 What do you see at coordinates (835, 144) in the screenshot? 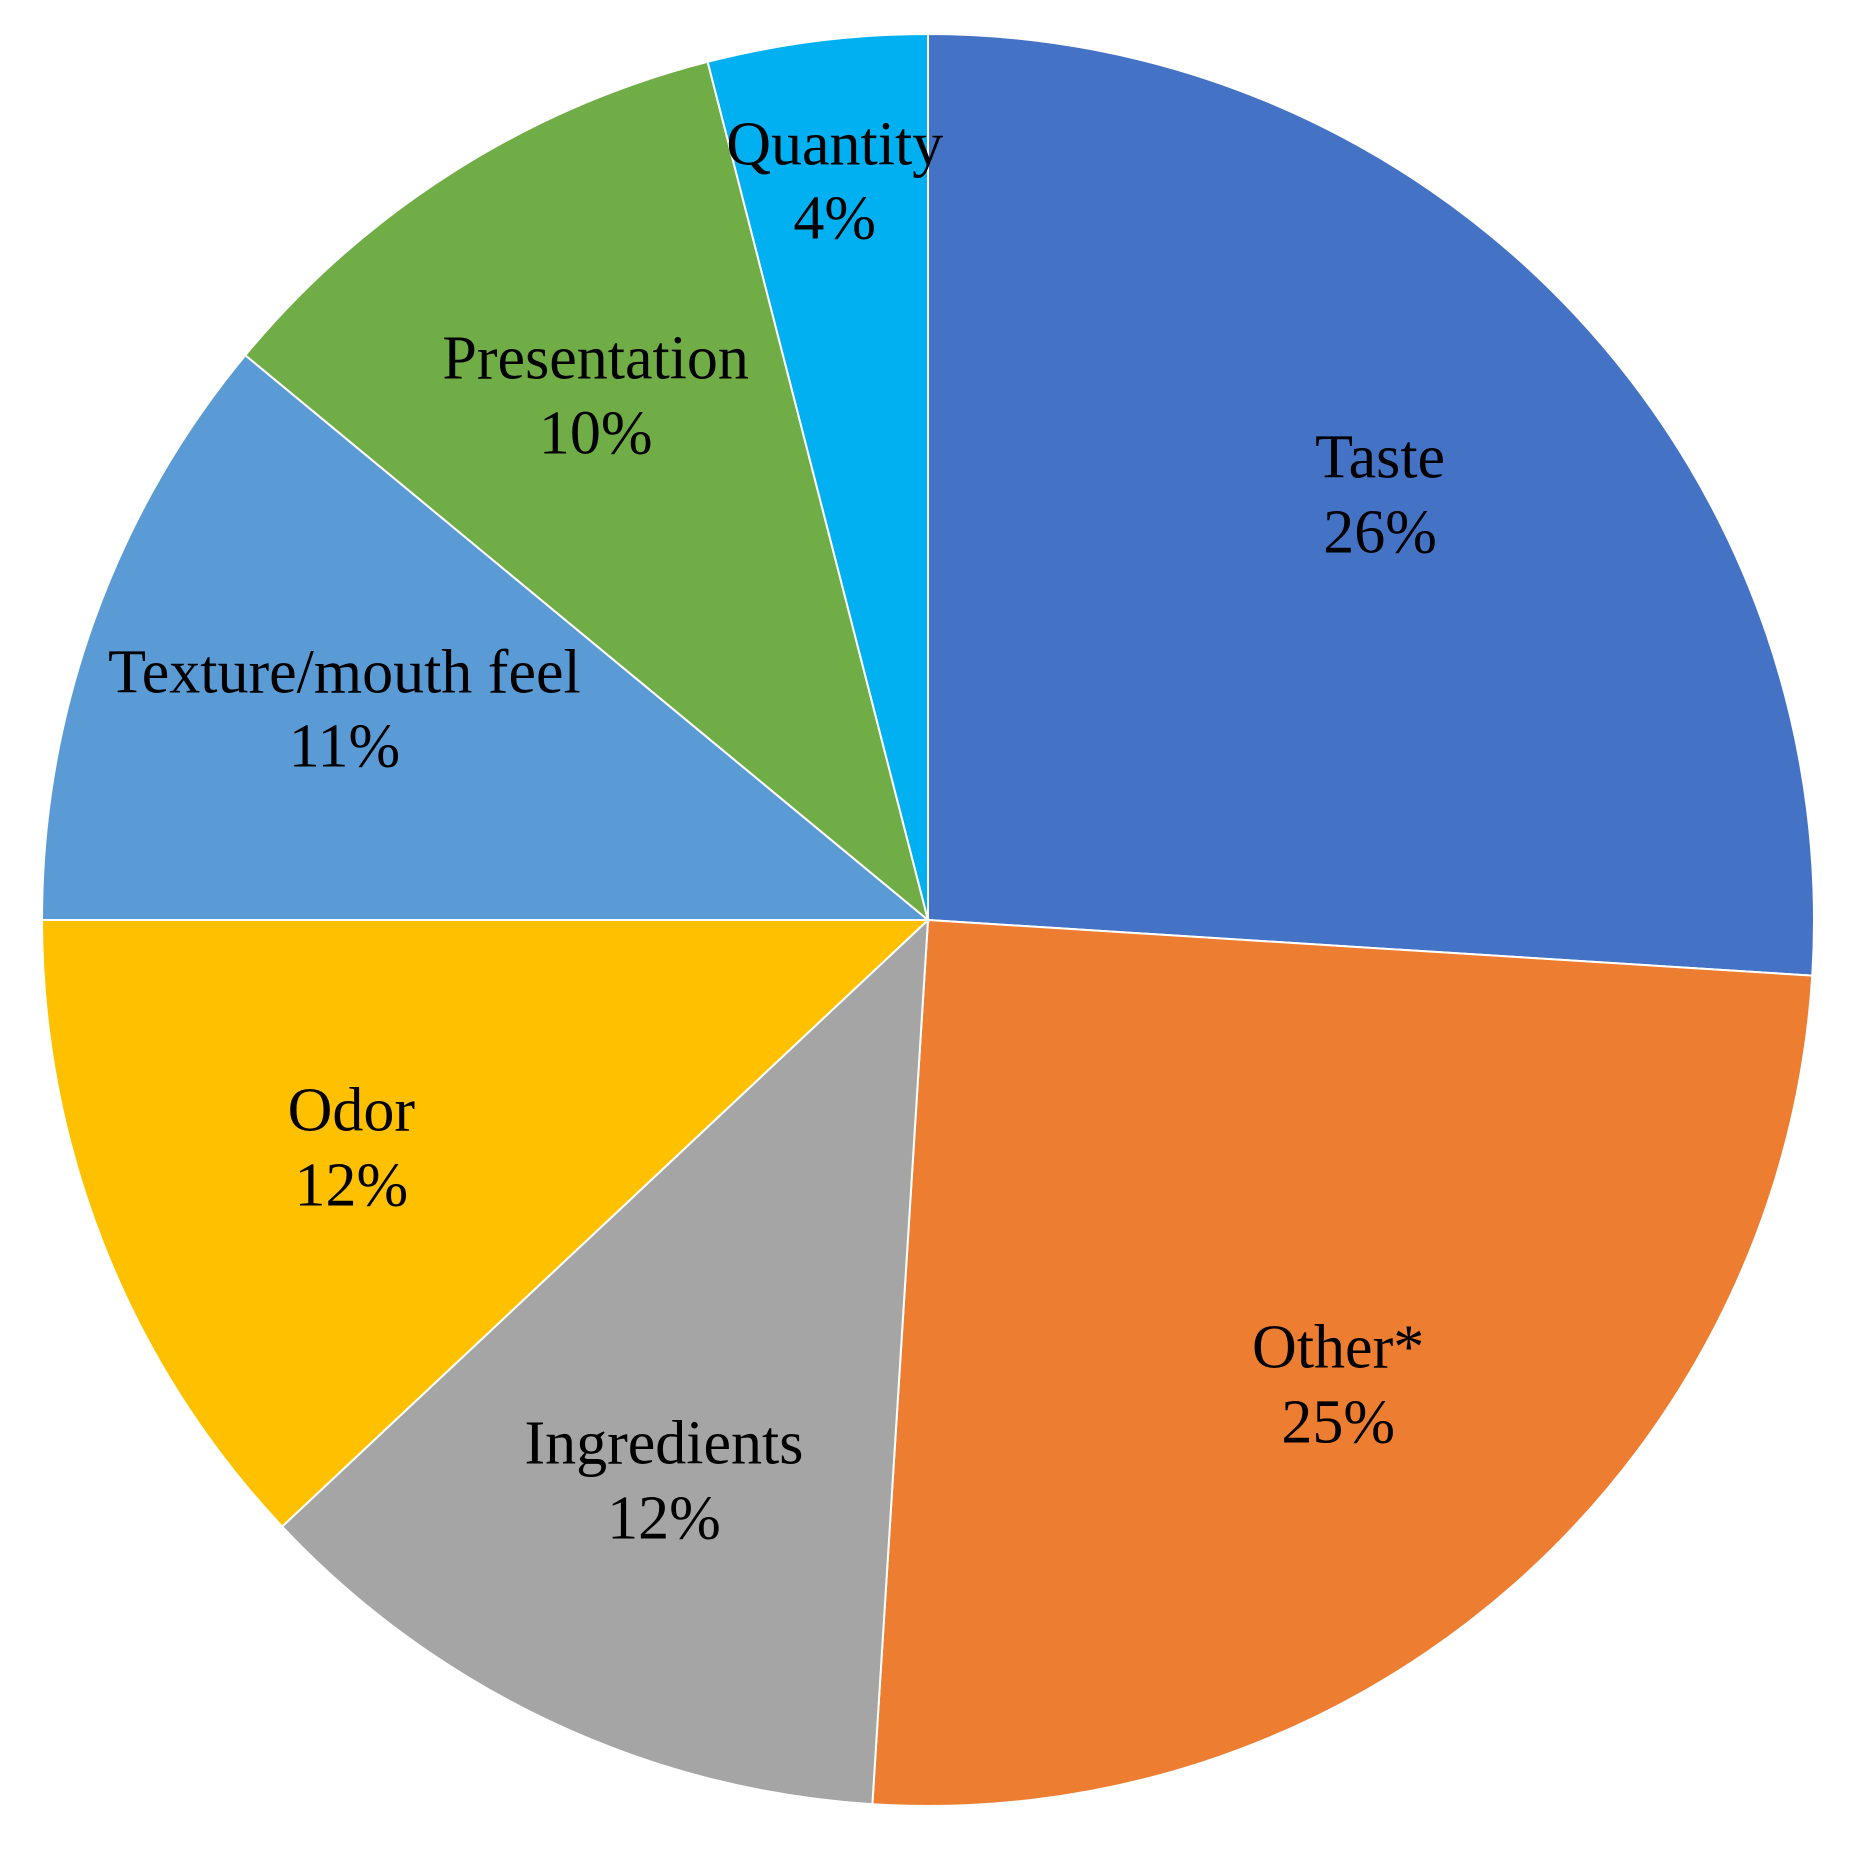
I see `category-label: Quantity` at bounding box center [835, 144].